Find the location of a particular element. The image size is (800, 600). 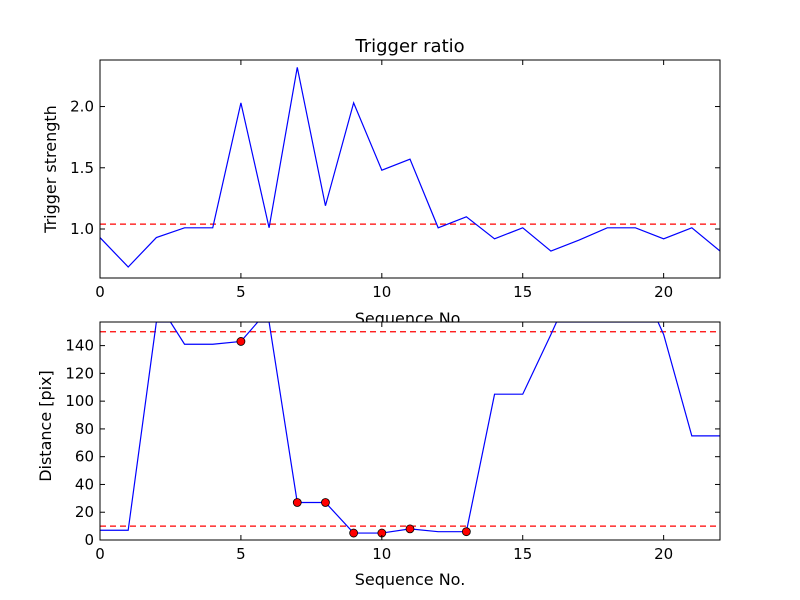

y-axis-label-bottom: Distance [pix] is located at coordinates (45, 426).